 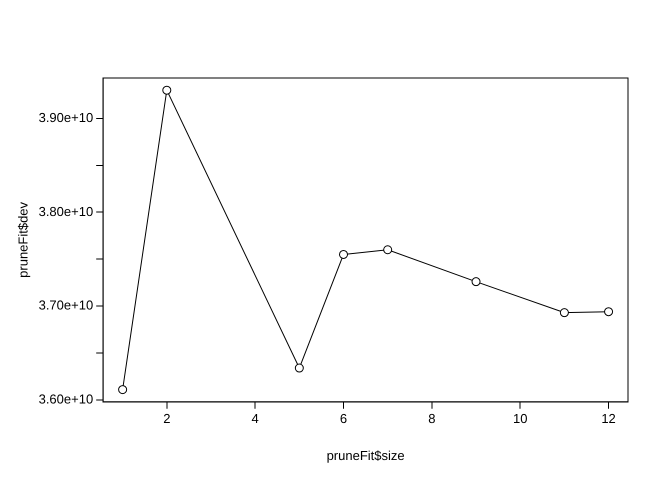 What do you see at coordinates (66, 211) in the screenshot?
I see `y-tick-label: 3.80e+10` at bounding box center [66, 211].